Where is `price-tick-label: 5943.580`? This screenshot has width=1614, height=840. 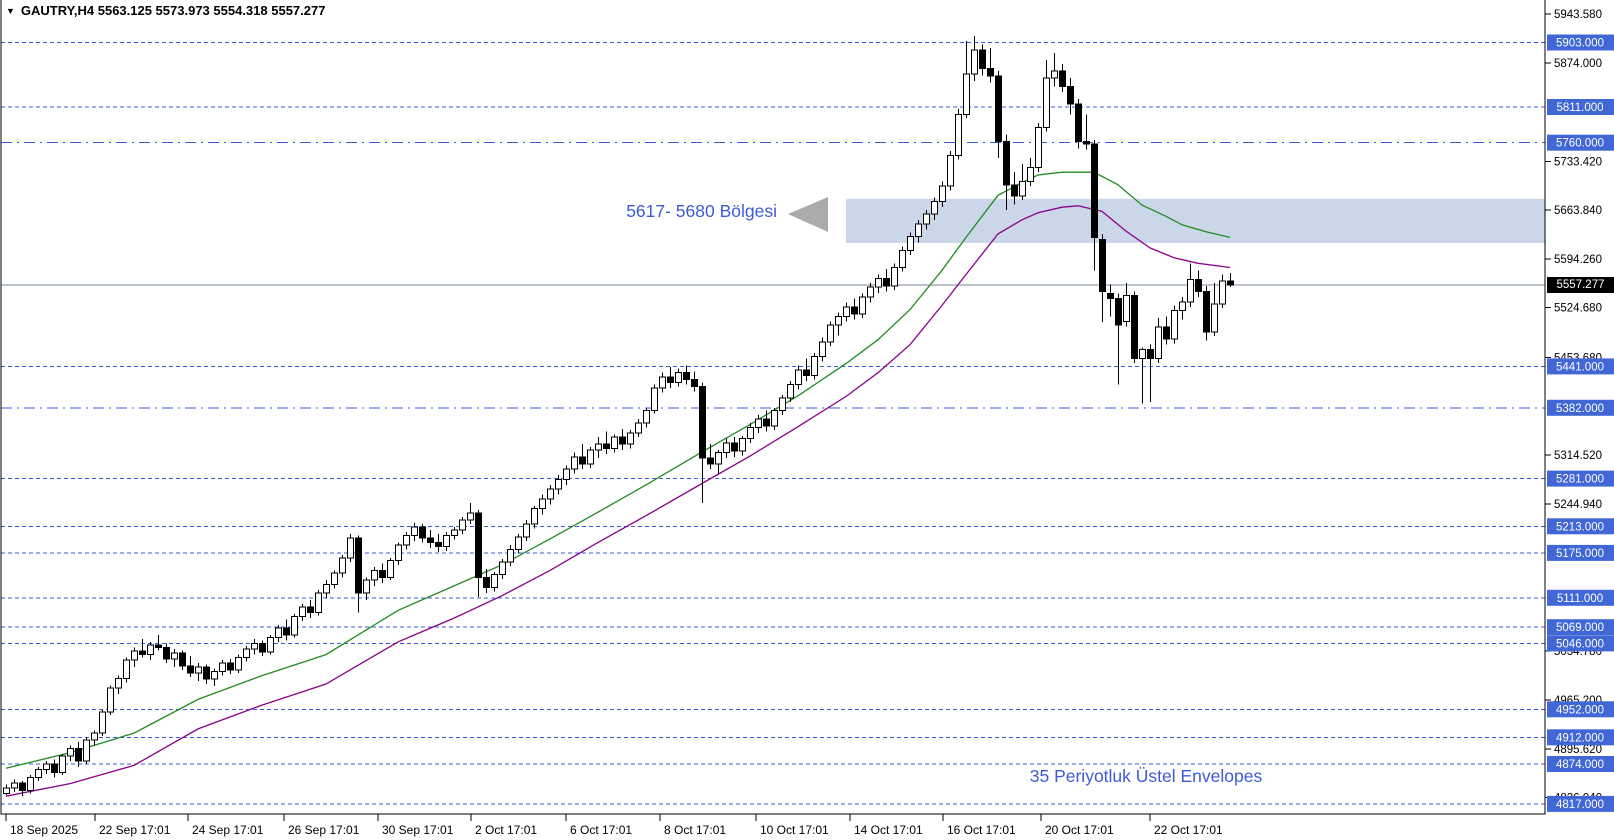
price-tick-label: 5943.580 is located at coordinates (1578, 15).